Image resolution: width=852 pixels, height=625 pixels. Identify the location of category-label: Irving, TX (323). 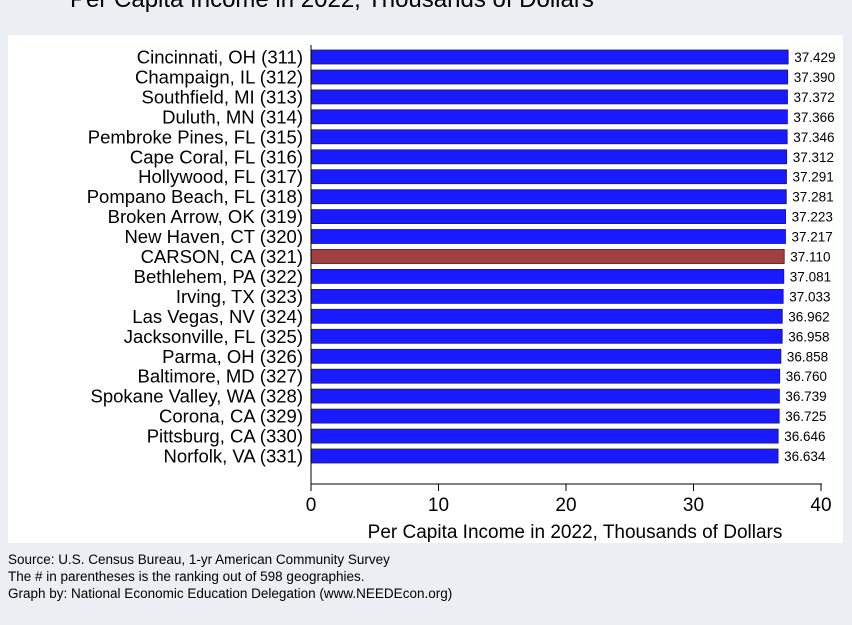
(239, 296).